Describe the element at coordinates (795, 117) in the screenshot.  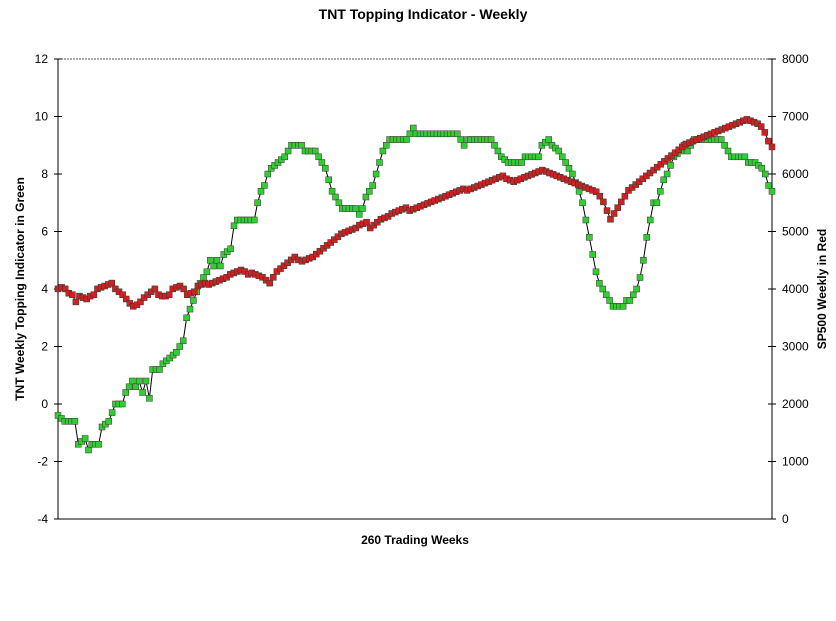
I see `right-tick-label: 7000` at that location.